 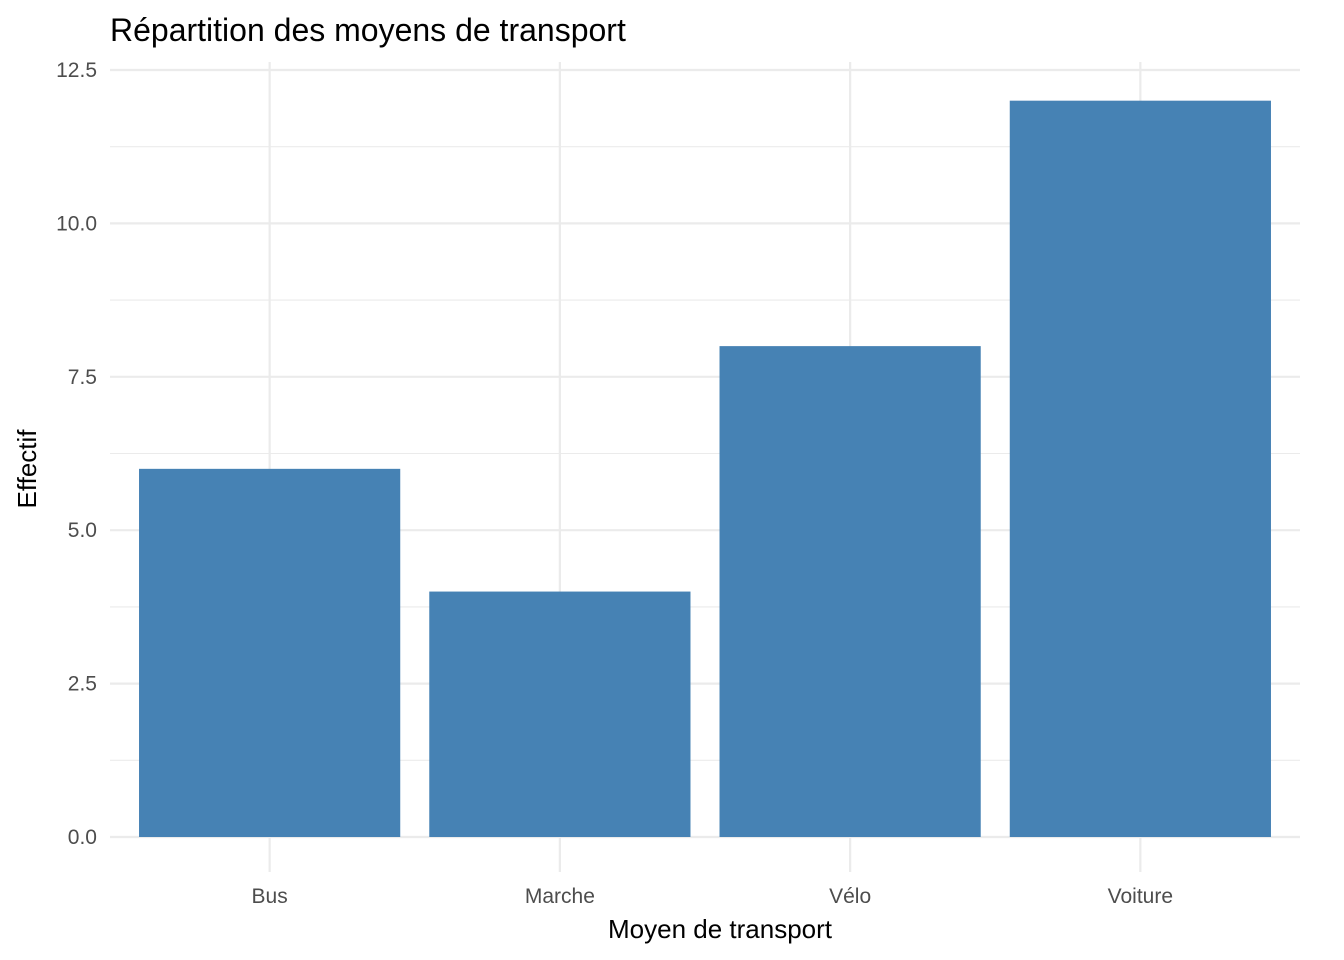 What do you see at coordinates (82, 837) in the screenshot?
I see `y-tick-label: 0.0` at bounding box center [82, 837].